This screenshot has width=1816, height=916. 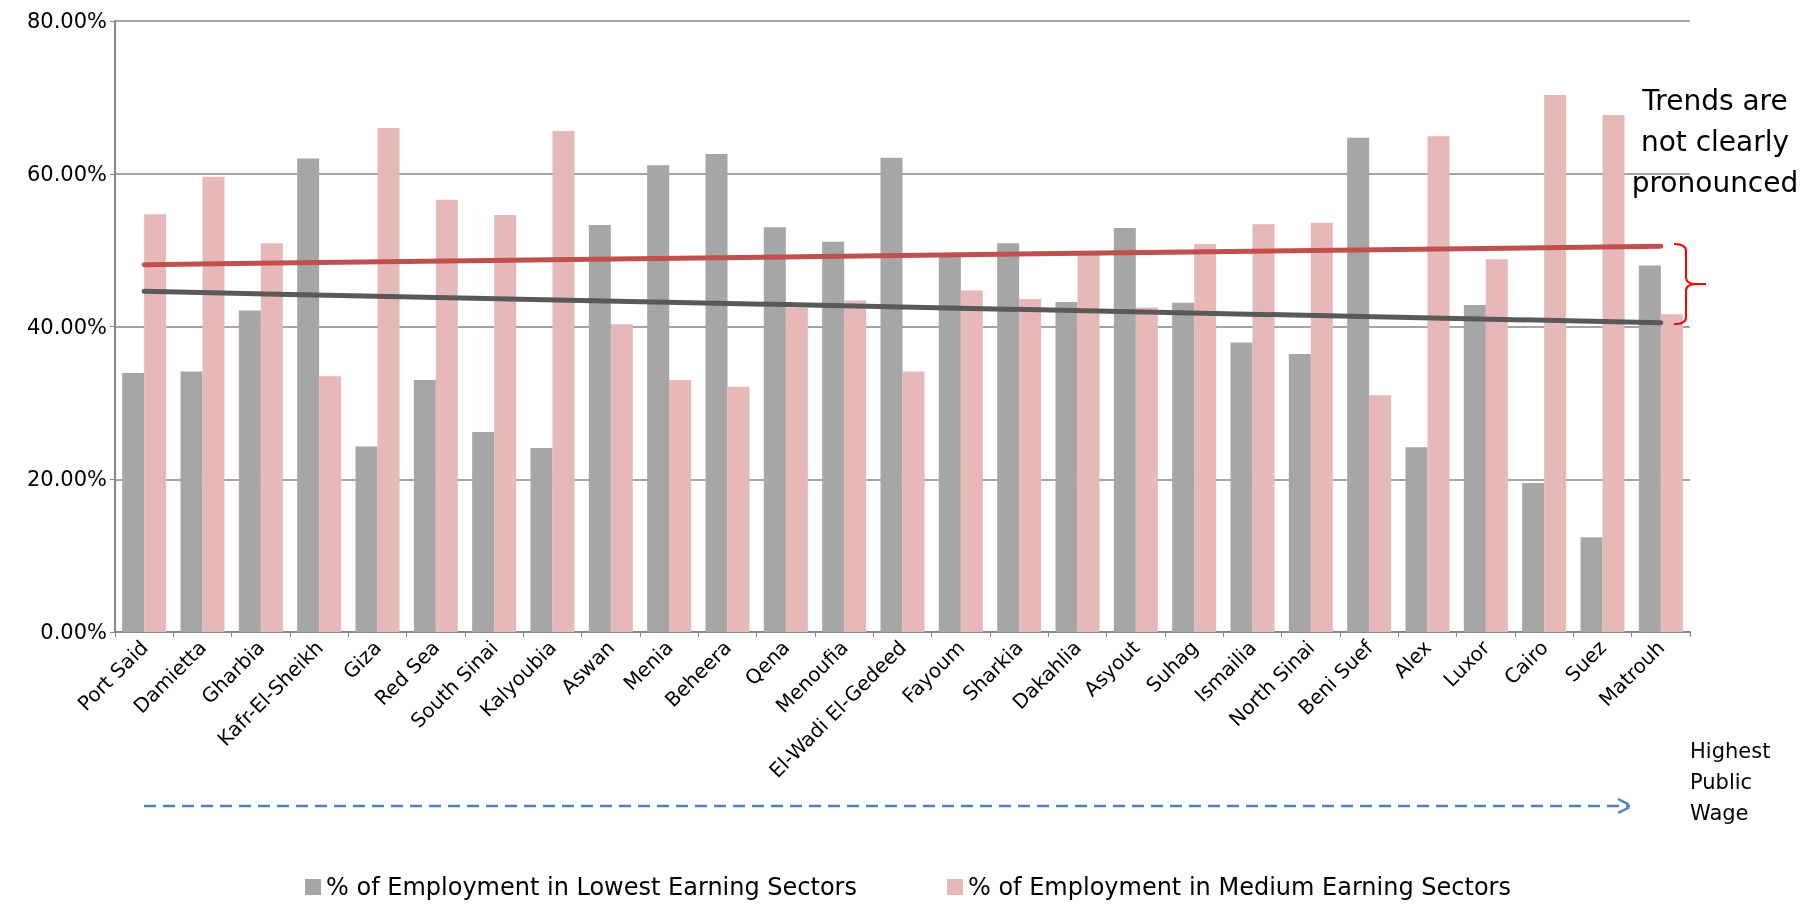 What do you see at coordinates (1239, 887) in the screenshot?
I see `legend-label: % of Employment in Medium Earning Sectors` at bounding box center [1239, 887].